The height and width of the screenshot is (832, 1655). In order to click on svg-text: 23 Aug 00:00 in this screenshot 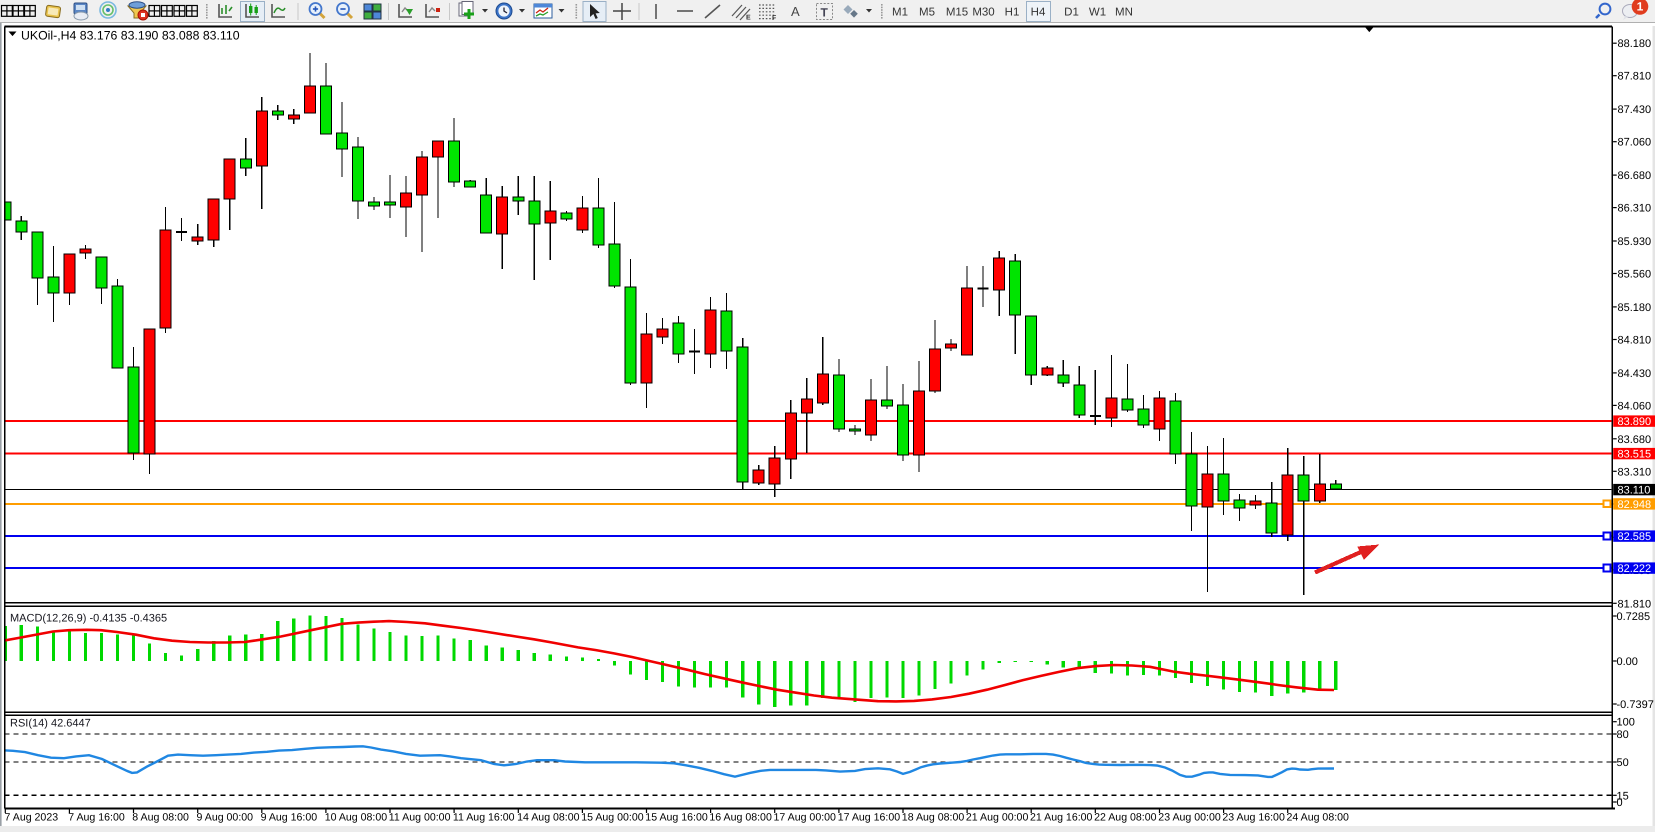, I will do `click(1189, 818)`.